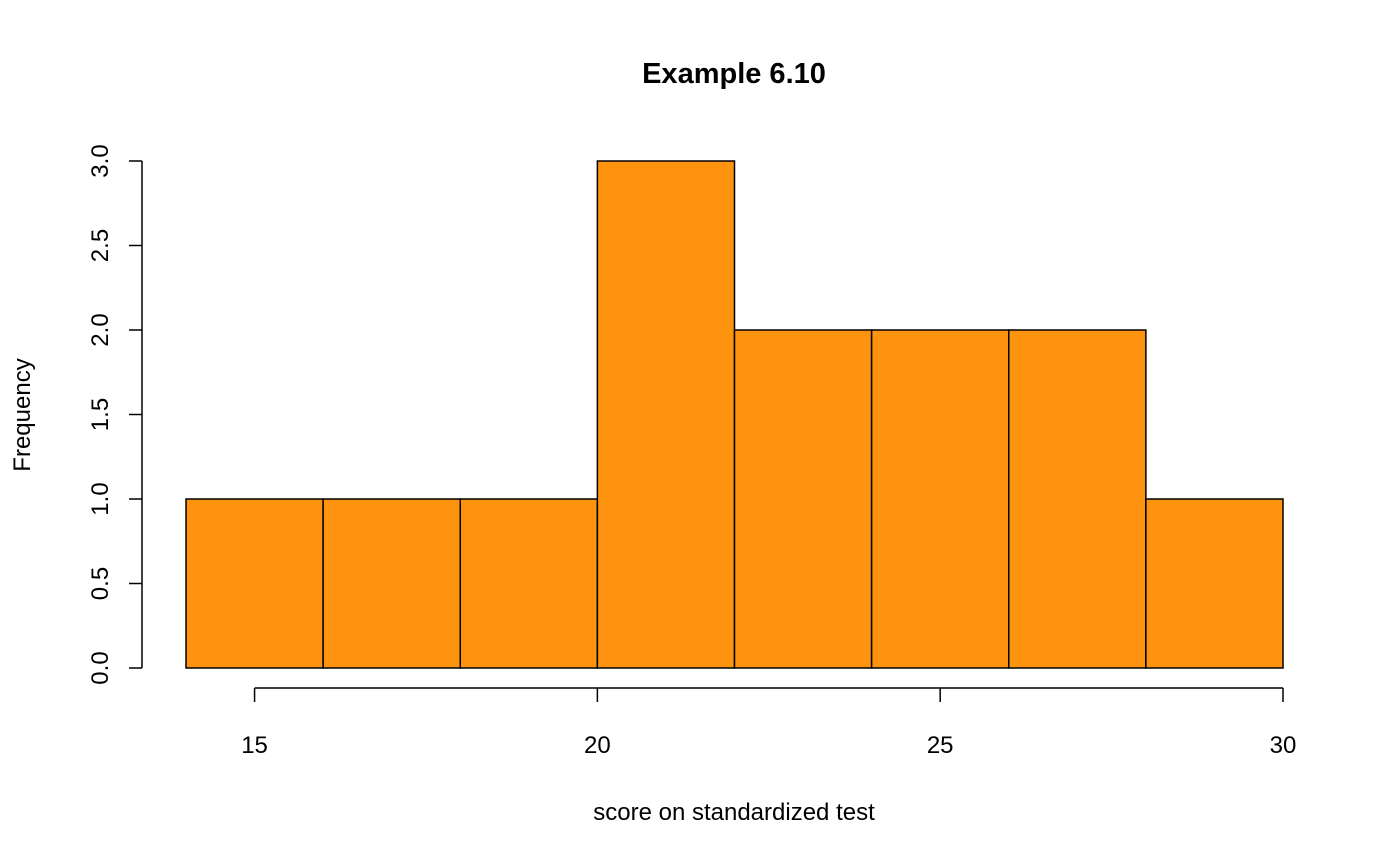 This screenshot has width=1400, height=865. Describe the element at coordinates (734, 74) in the screenshot. I see `chart-title: Example 6.10` at that location.